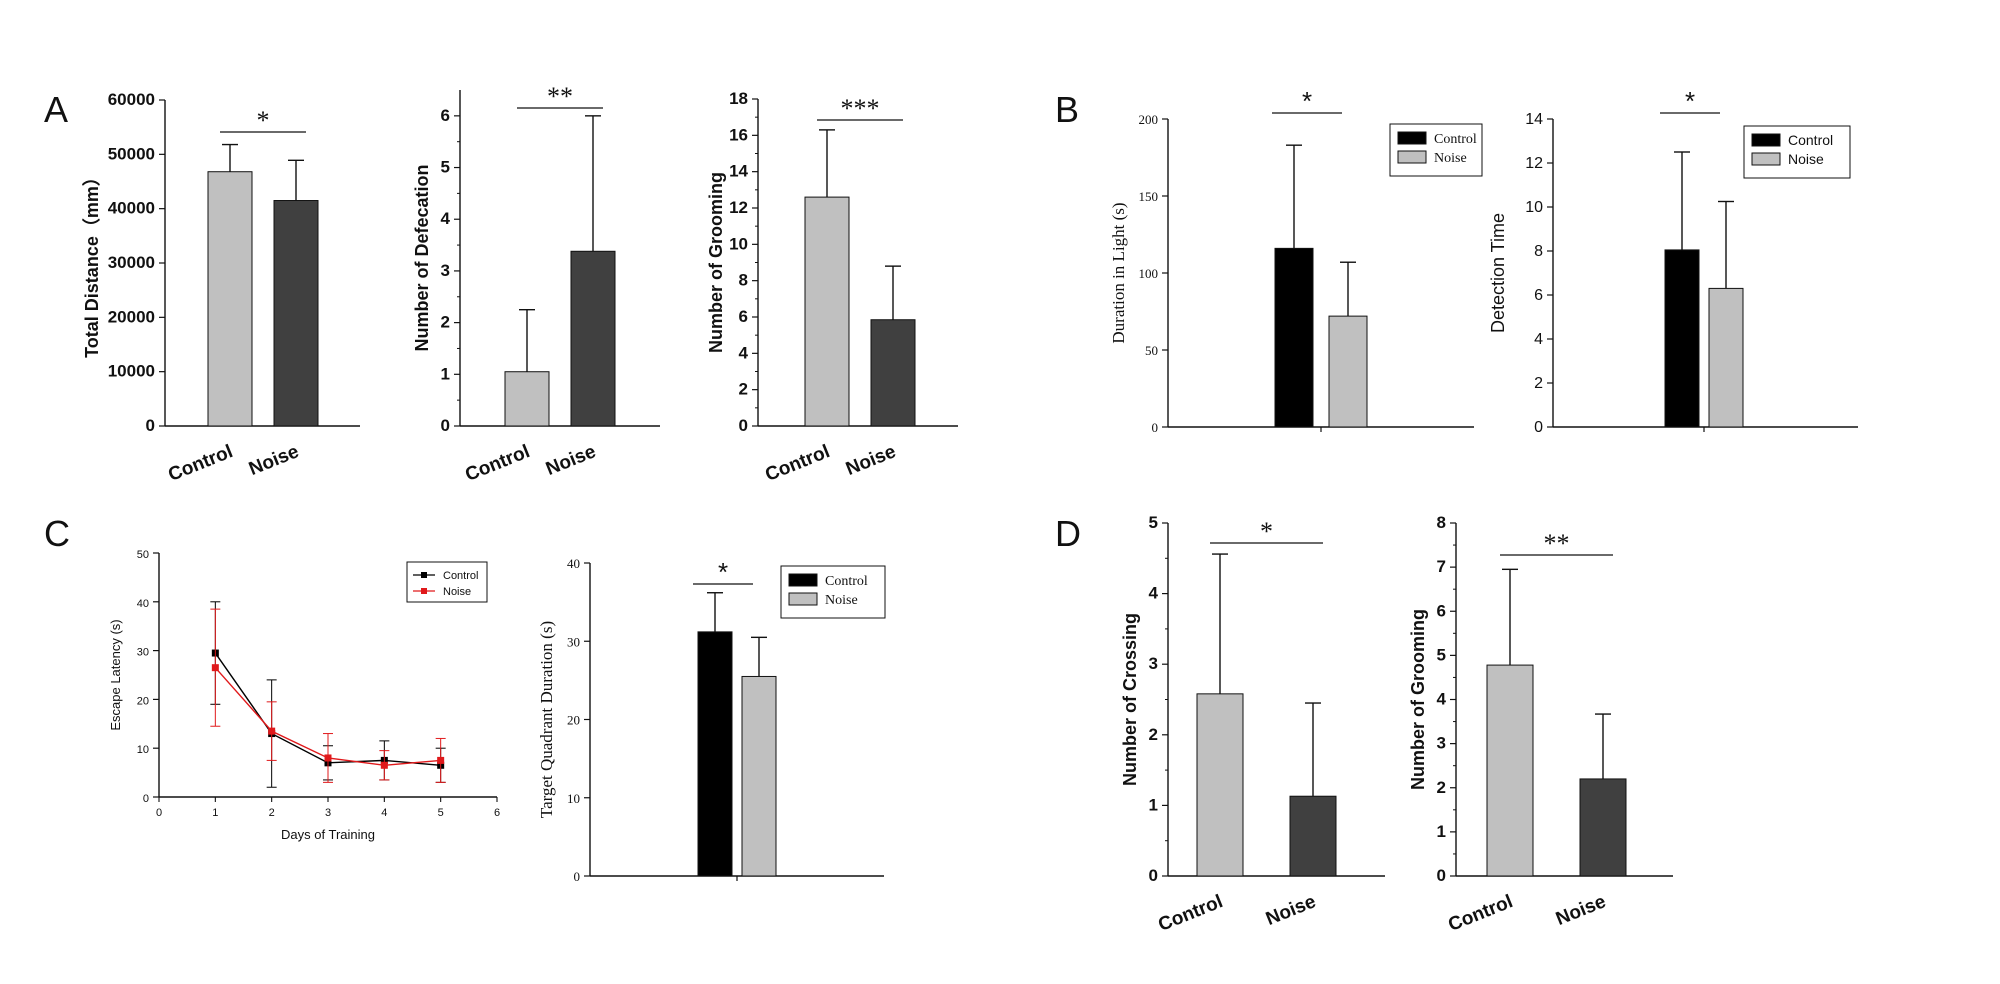 Image resolution: width=2000 pixels, height=984 pixels. I want to click on y-tick-label: 30, so click(143, 653).